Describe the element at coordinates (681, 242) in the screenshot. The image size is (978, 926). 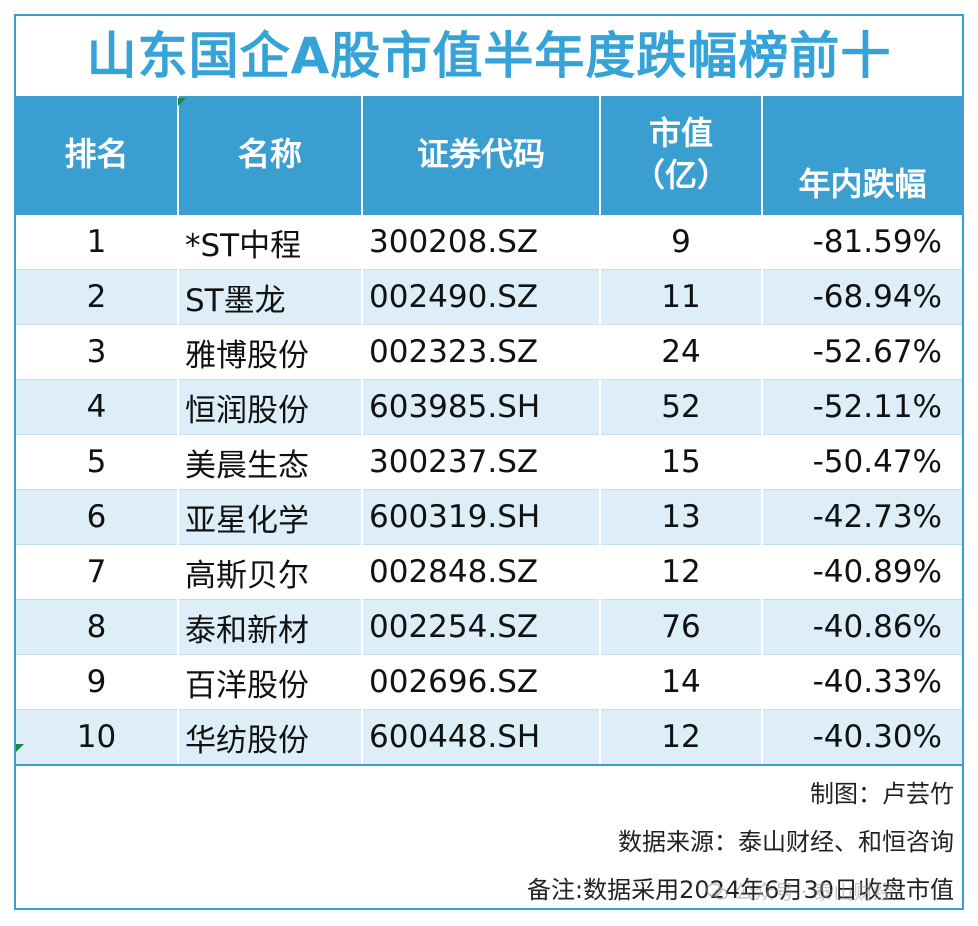
I see `cell-market-cap: 9` at that location.